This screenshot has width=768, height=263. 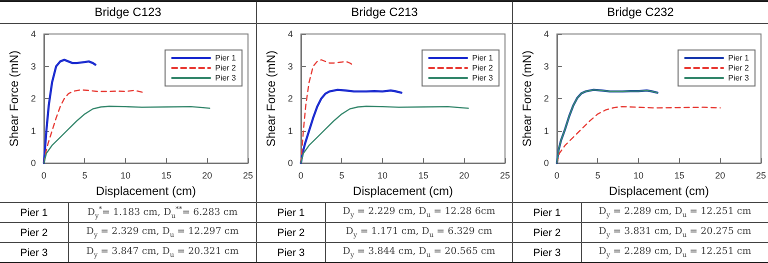 What do you see at coordinates (384, 13) in the screenshot?
I see `chart-title: Bridge C213` at bounding box center [384, 13].